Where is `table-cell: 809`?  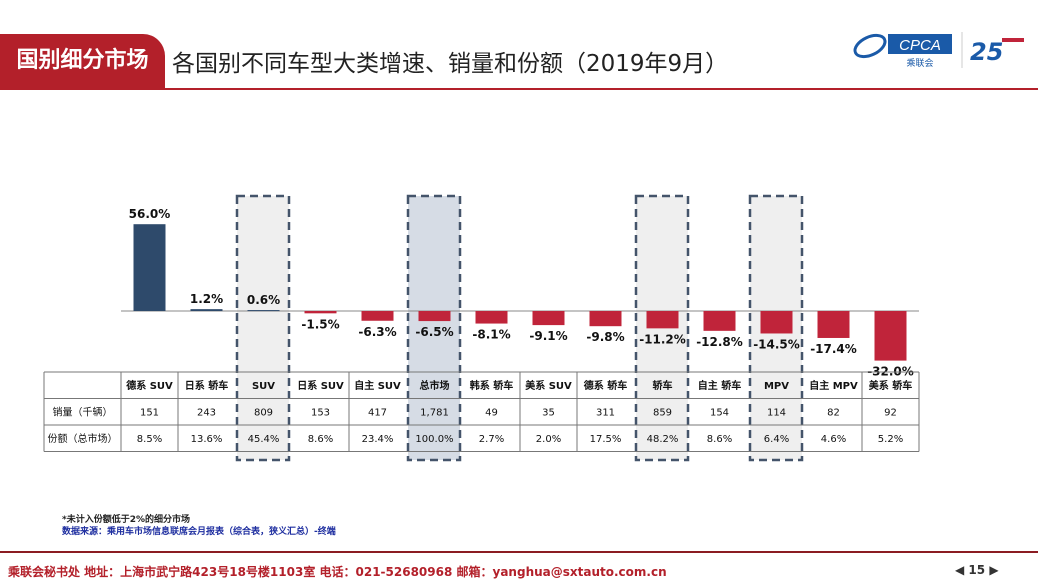 table-cell: 809 is located at coordinates (263, 413).